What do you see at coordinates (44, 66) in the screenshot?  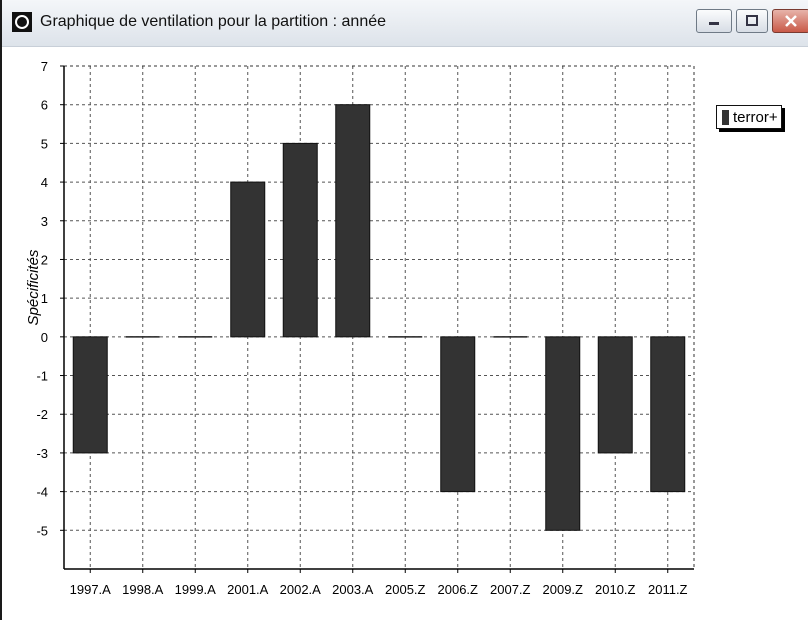 I see `y-tick-label: 7` at bounding box center [44, 66].